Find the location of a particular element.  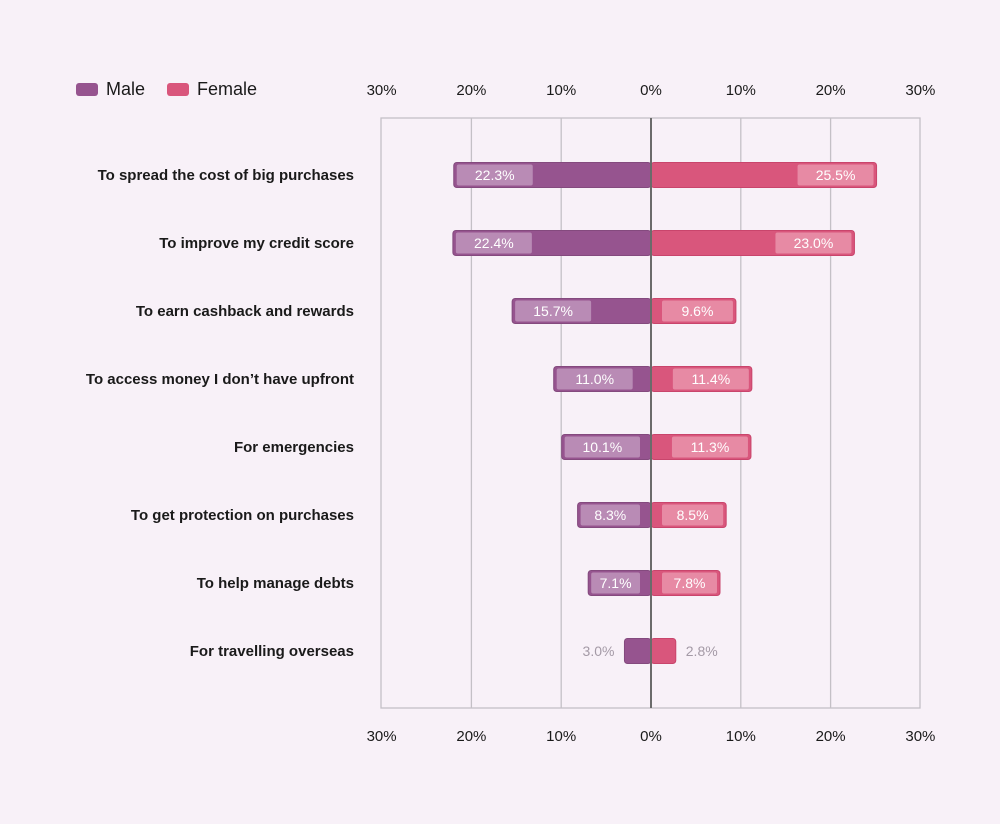

legend-item-male: Male is located at coordinates (110, 89).